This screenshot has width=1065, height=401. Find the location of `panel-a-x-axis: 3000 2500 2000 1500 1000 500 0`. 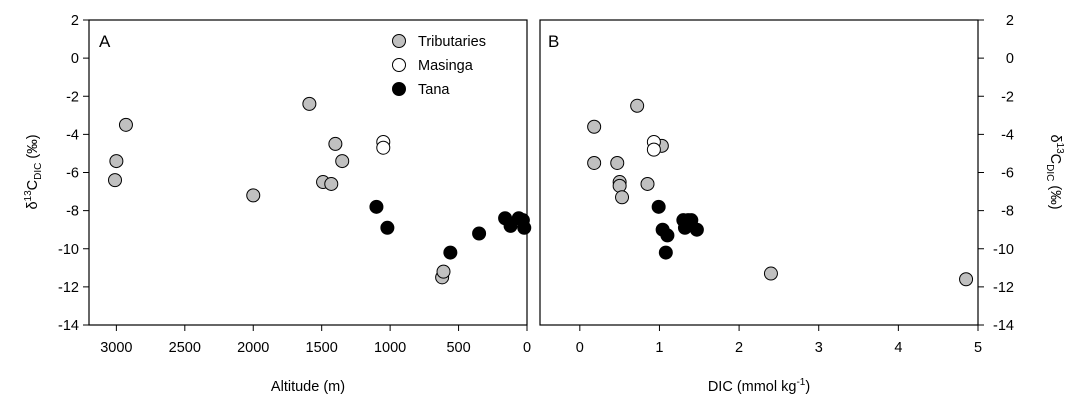

panel-a-x-axis: 3000 2500 2000 1500 1000 500 0 is located at coordinates (315, 340).